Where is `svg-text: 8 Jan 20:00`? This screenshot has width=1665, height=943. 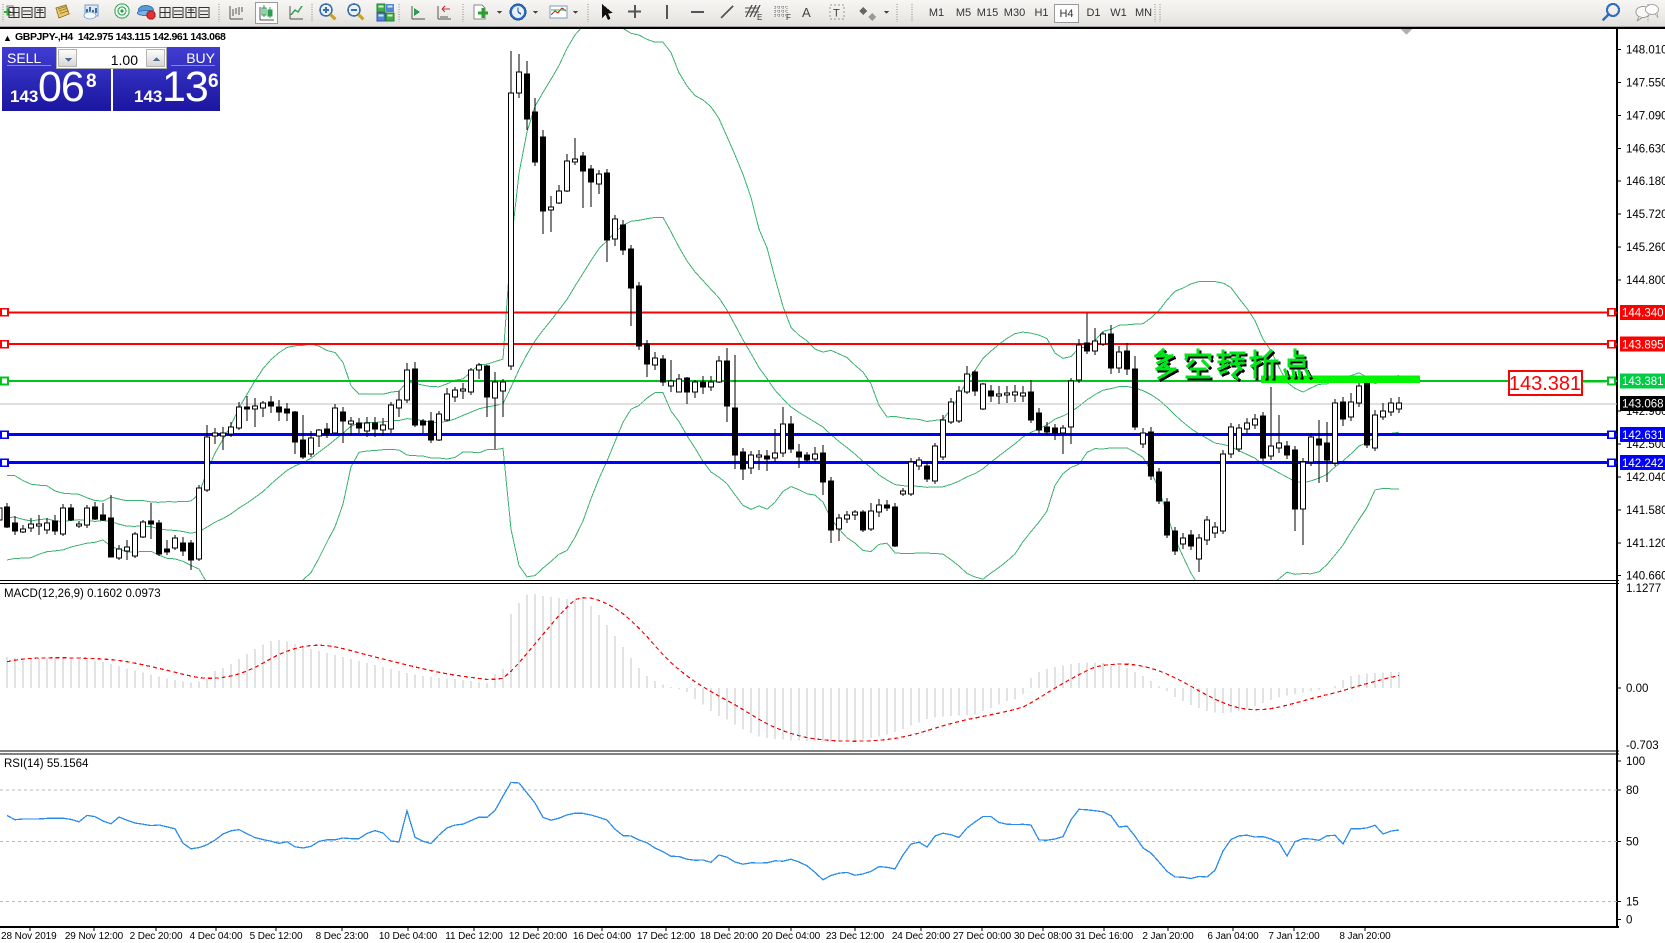
svg-text: 8 Jan 20:00 is located at coordinates (1365, 936).